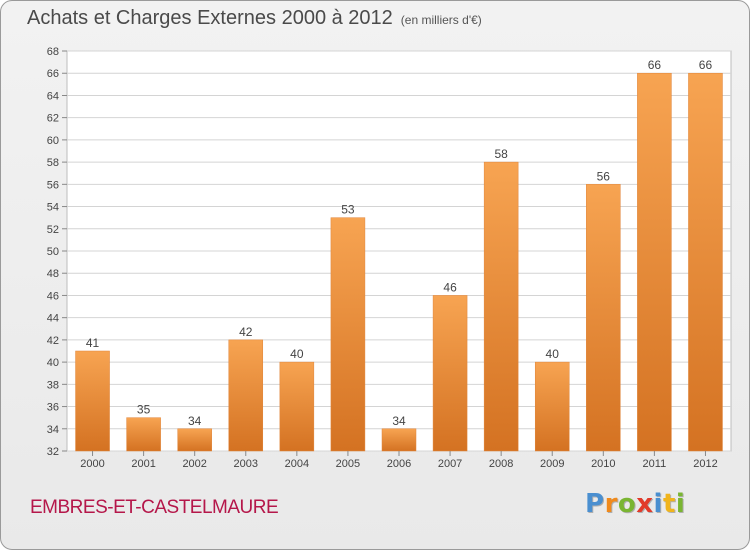 This screenshot has height=550, width=750. I want to click on y-tick-label: 38, so click(53, 385).